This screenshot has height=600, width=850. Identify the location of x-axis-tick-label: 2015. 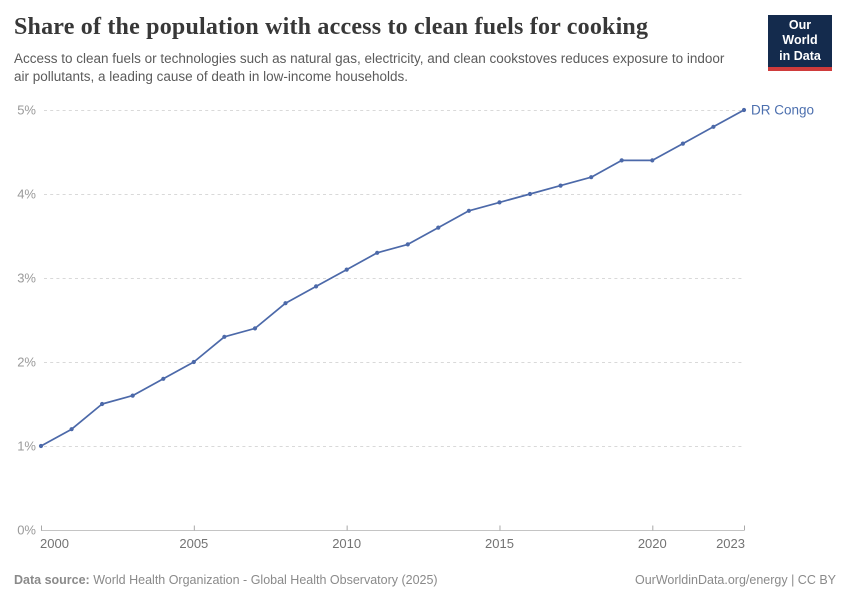
(499, 543).